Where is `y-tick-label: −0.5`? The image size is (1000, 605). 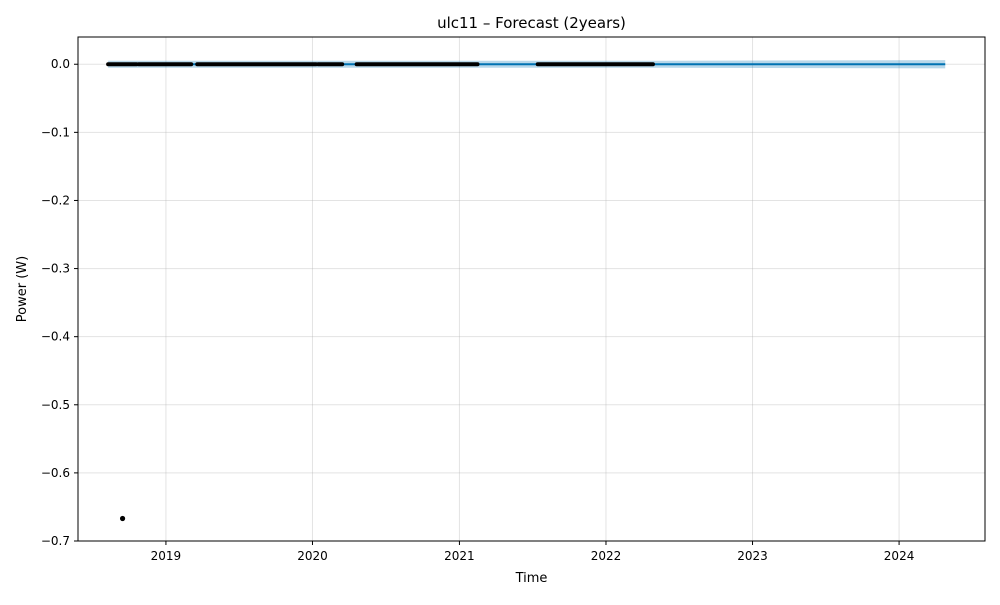
y-tick-label: −0.5 is located at coordinates (55, 405).